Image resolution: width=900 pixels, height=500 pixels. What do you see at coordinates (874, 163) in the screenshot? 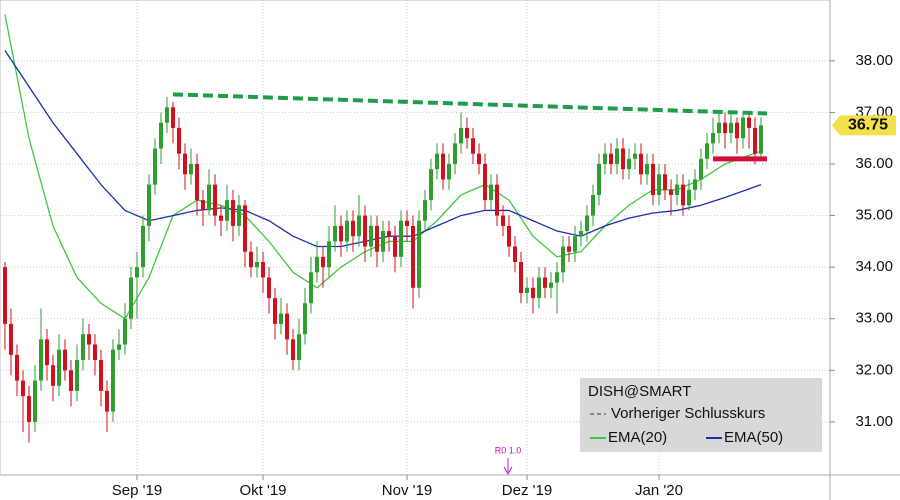
I see `y-tick-label: 36.00` at bounding box center [874, 163].